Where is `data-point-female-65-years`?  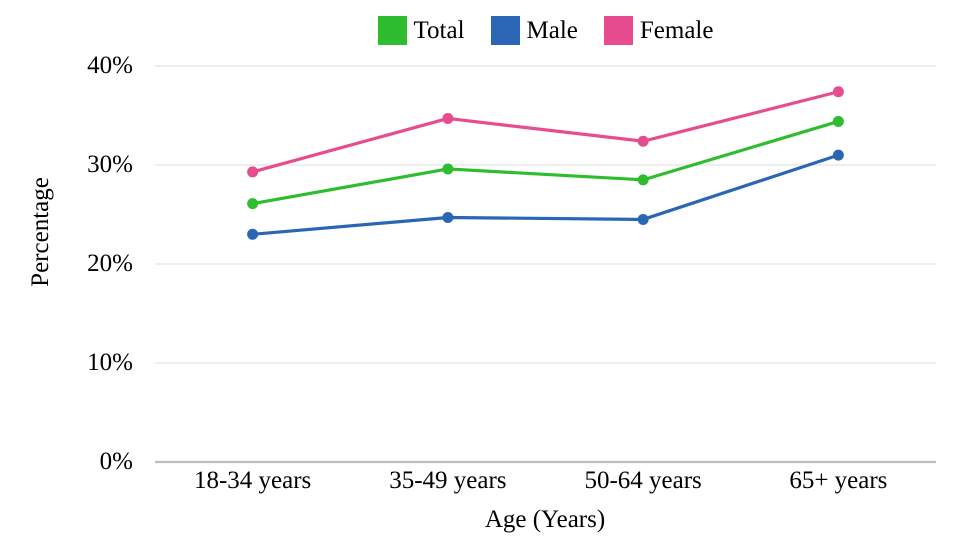 data-point-female-65-years is located at coordinates (838, 92).